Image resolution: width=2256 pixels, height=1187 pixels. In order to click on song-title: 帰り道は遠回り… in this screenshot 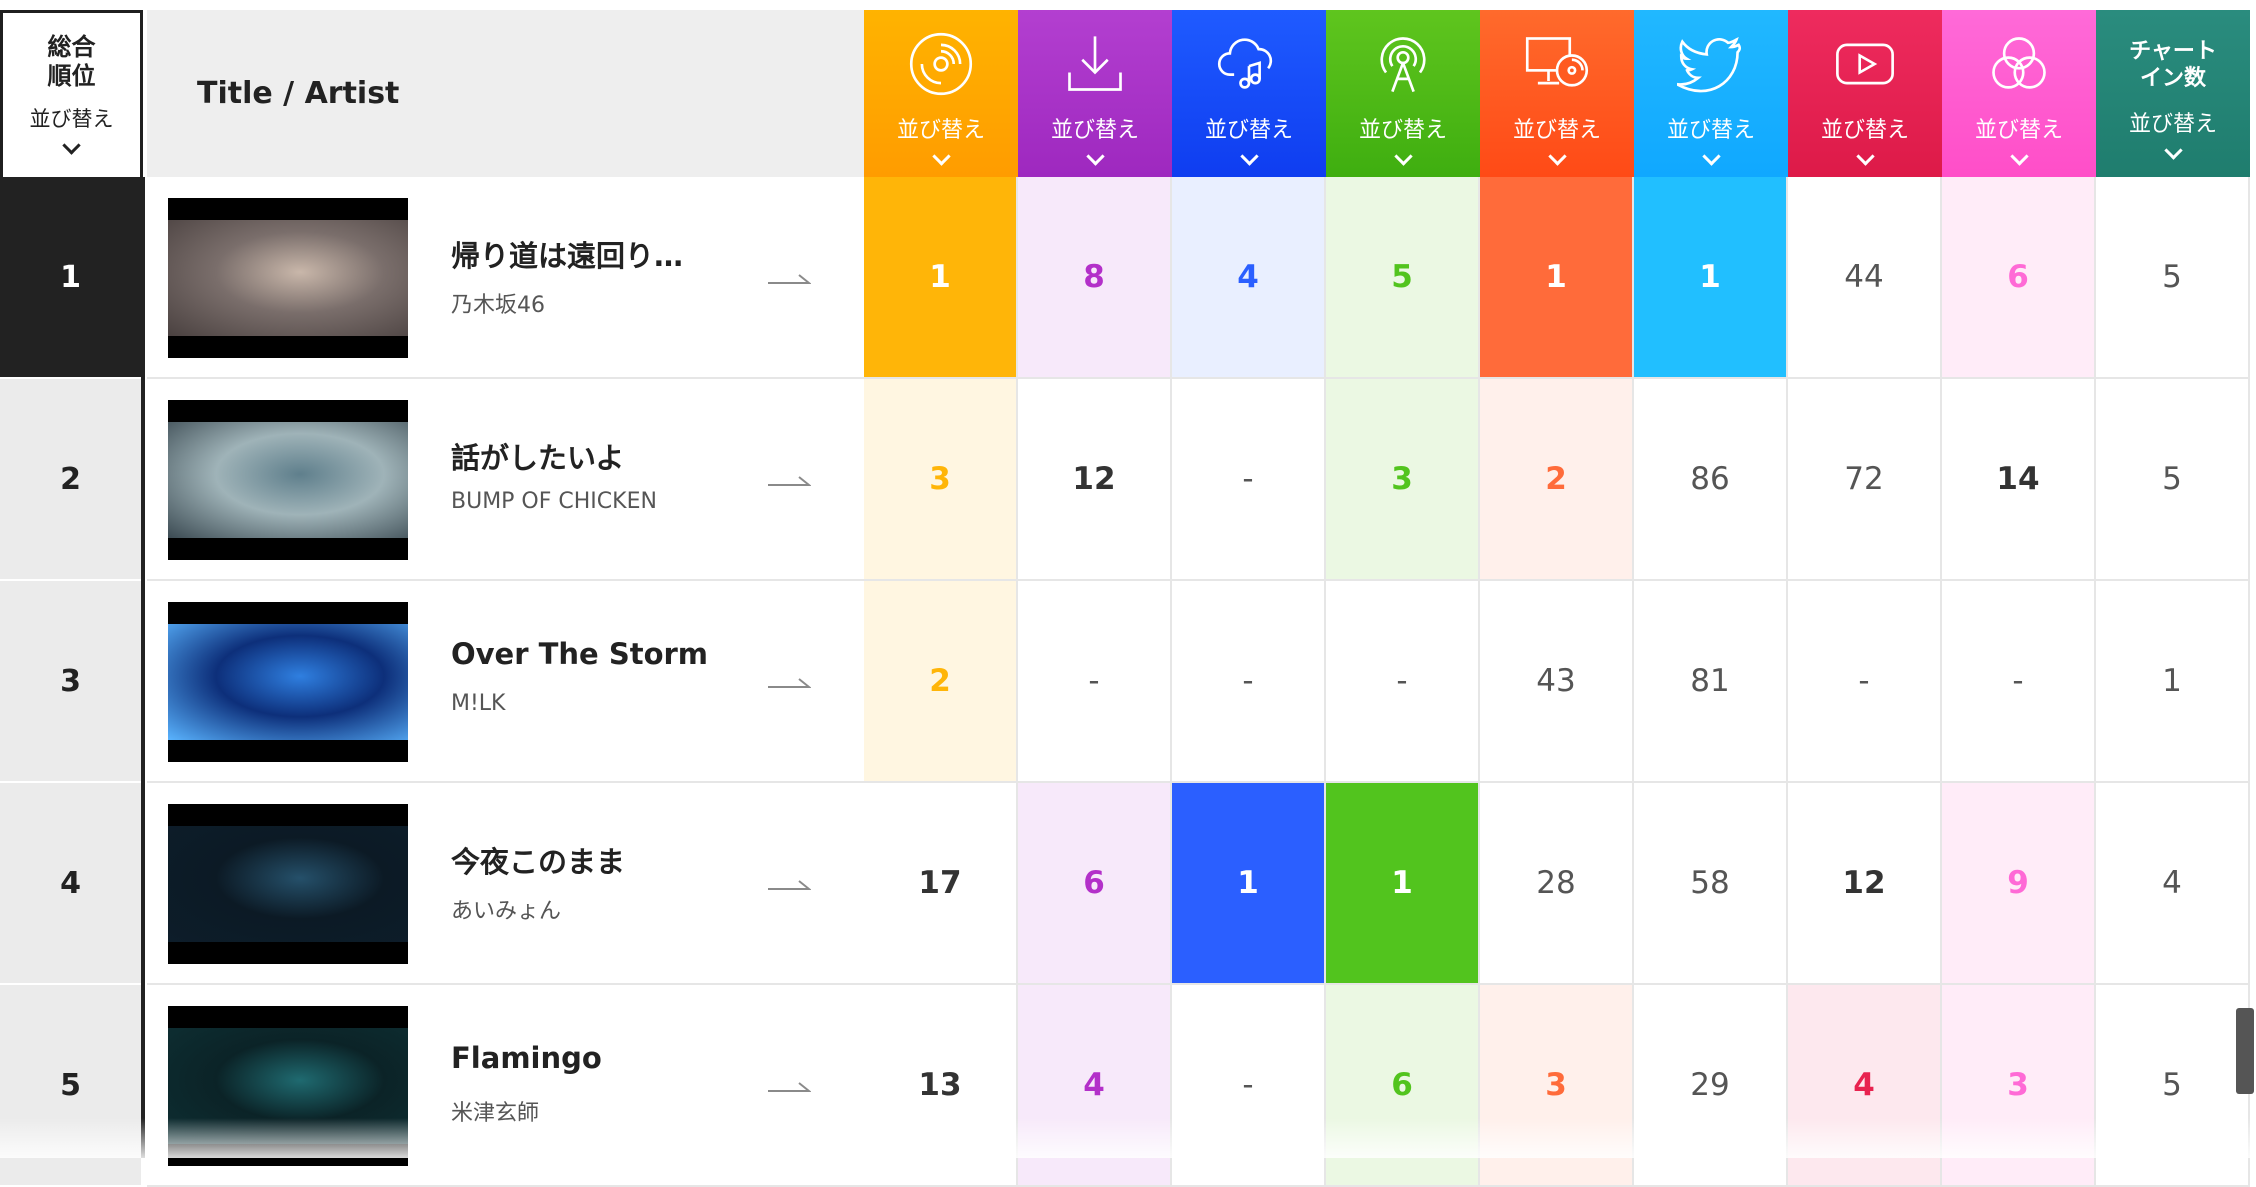, I will do `click(567, 256)`.